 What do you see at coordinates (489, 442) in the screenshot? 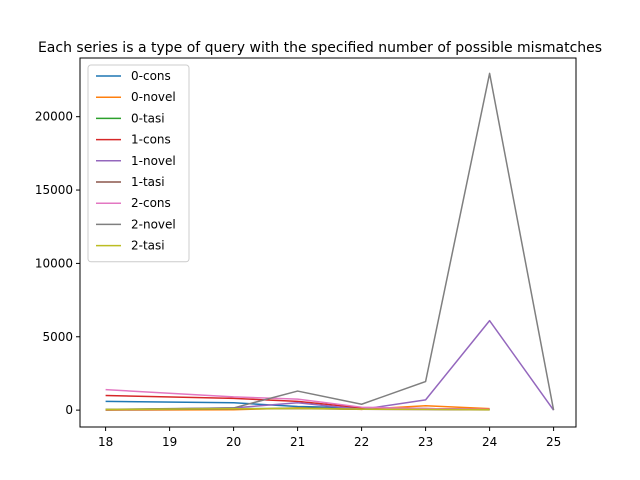
I see `x-tick-label: 24` at bounding box center [489, 442].